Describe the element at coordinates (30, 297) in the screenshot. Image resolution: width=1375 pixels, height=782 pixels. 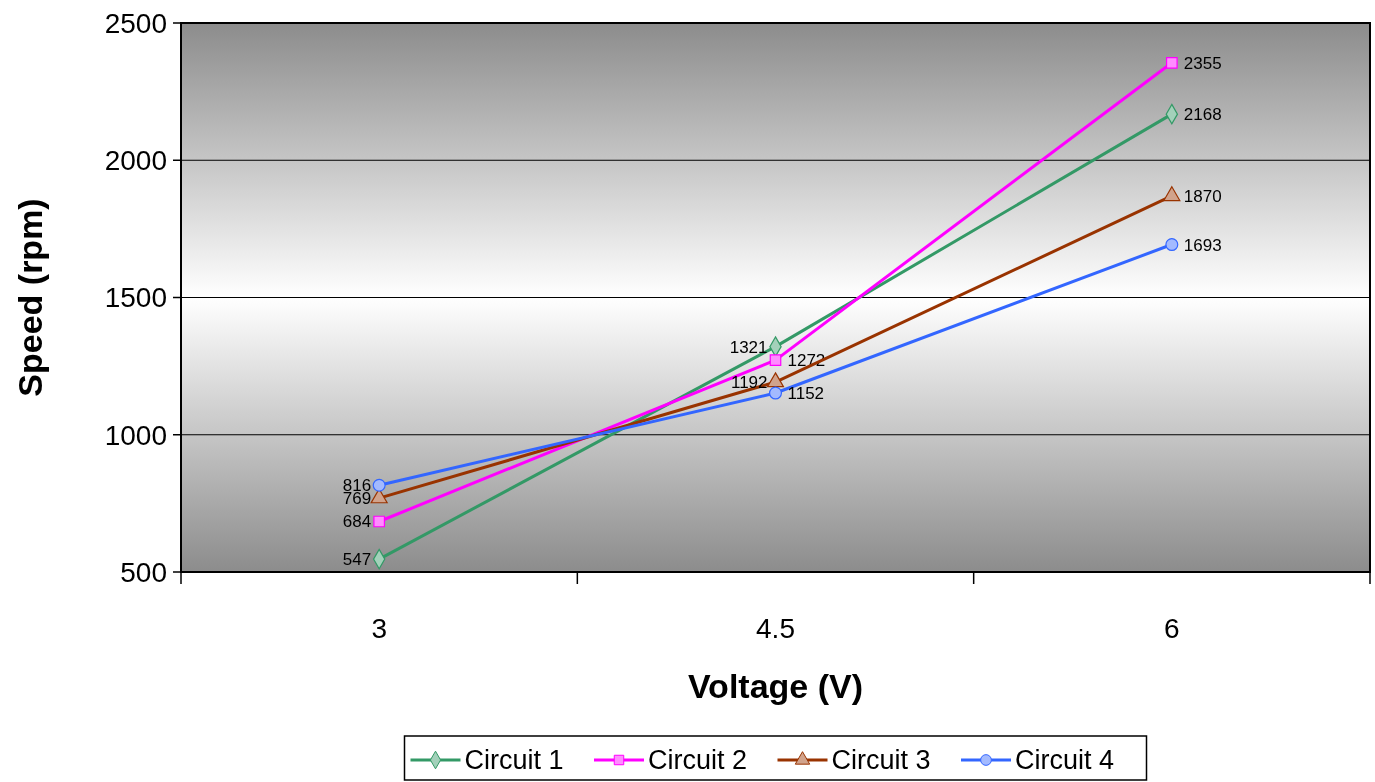
I see `y-axis-title: Speed (rpm)` at that location.